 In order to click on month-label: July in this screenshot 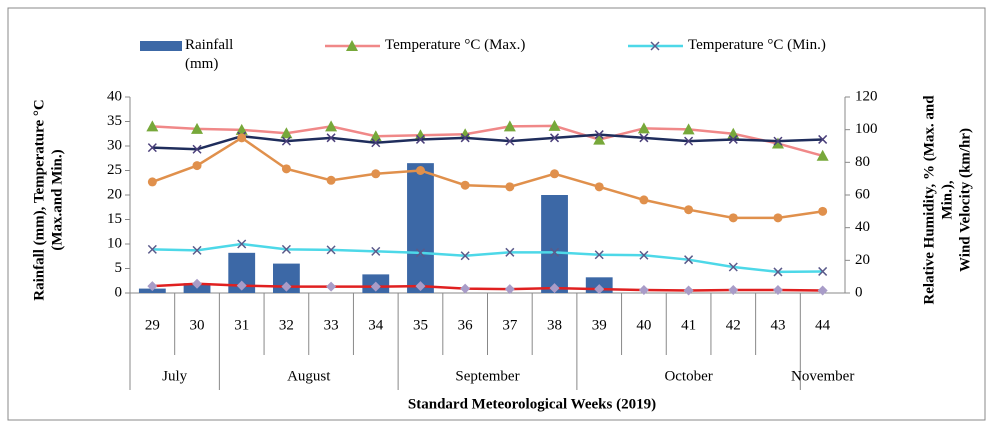, I will do `click(175, 376)`.